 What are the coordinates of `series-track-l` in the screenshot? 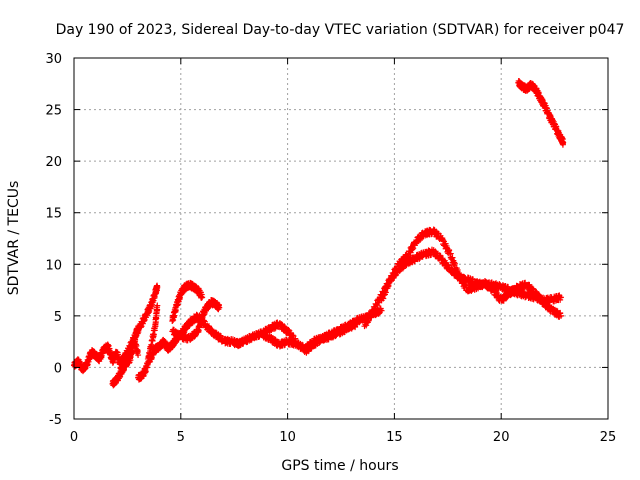 It's located at (471, 273).